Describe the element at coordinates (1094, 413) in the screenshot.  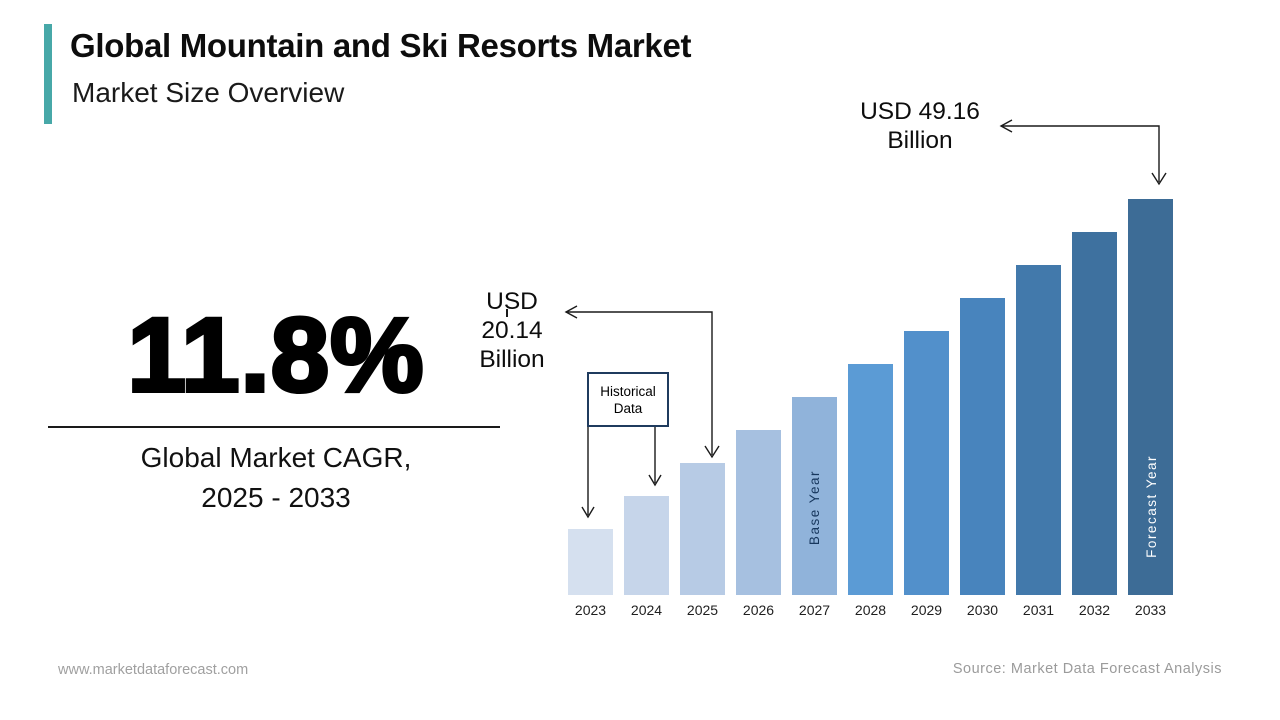
I see `bar-2032` at that location.